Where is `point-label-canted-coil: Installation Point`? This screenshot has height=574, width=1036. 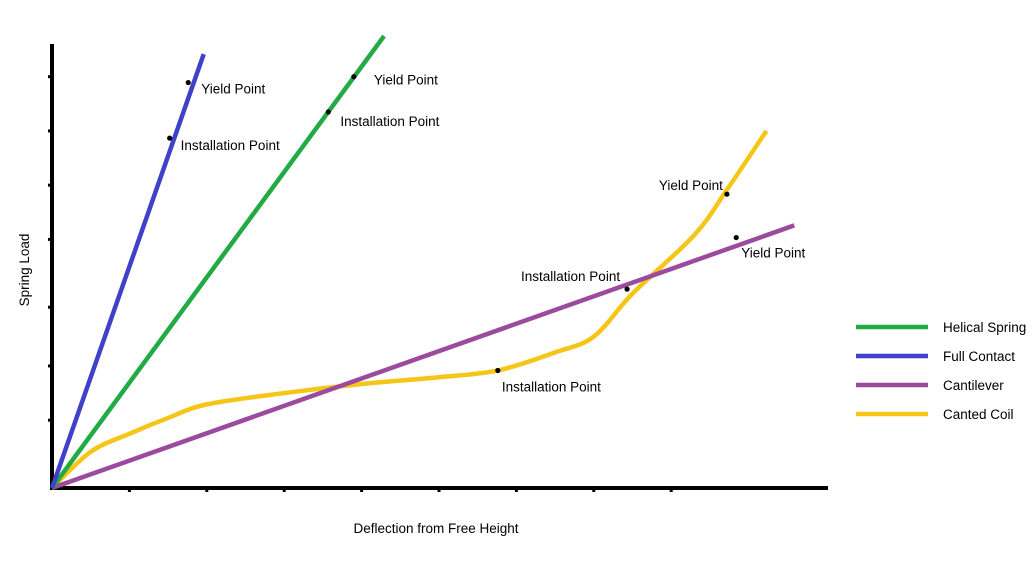 point-label-canted-coil: Installation Point is located at coordinates (551, 386).